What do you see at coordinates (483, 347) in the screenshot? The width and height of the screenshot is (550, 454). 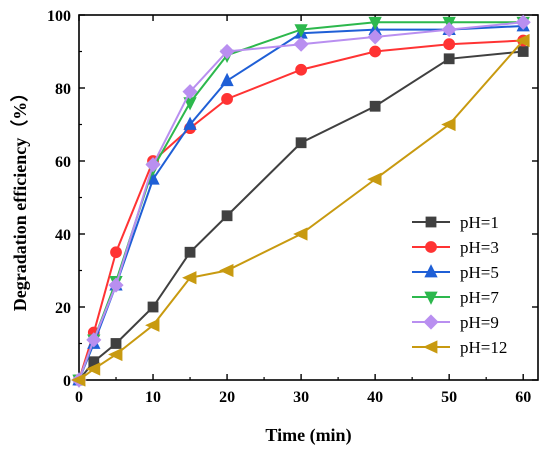 I see `legend-label: pH=12` at bounding box center [483, 347].